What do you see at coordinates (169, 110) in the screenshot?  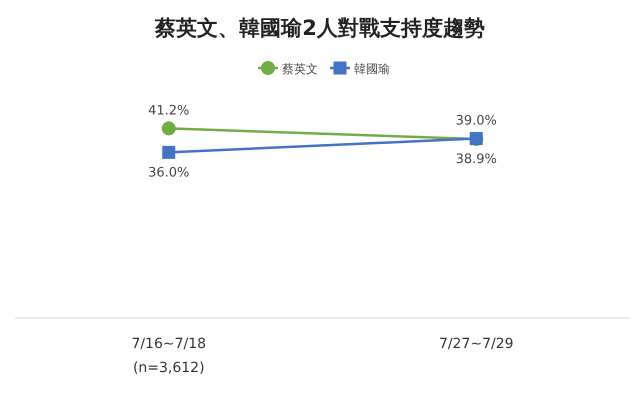 I see `data-label: 41.2%` at bounding box center [169, 110].